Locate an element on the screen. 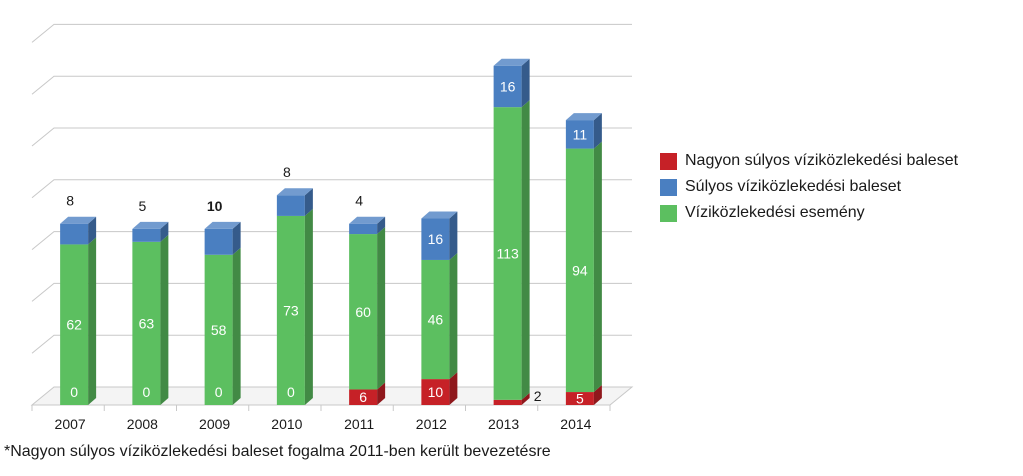 The height and width of the screenshot is (476, 1023). data-label-blue: 11 is located at coordinates (580, 134).